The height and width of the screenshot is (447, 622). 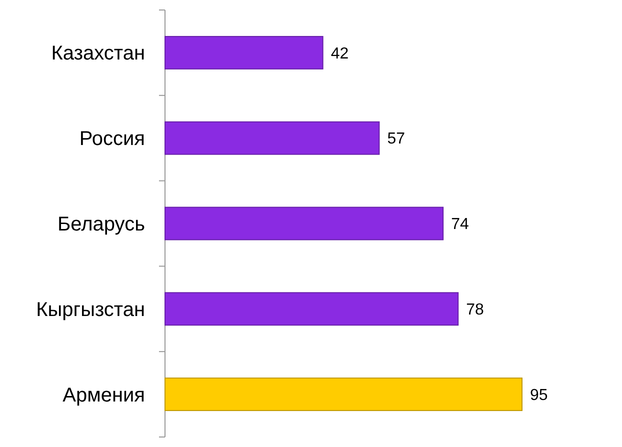 I want to click on data-label: 42, so click(x=339, y=53).